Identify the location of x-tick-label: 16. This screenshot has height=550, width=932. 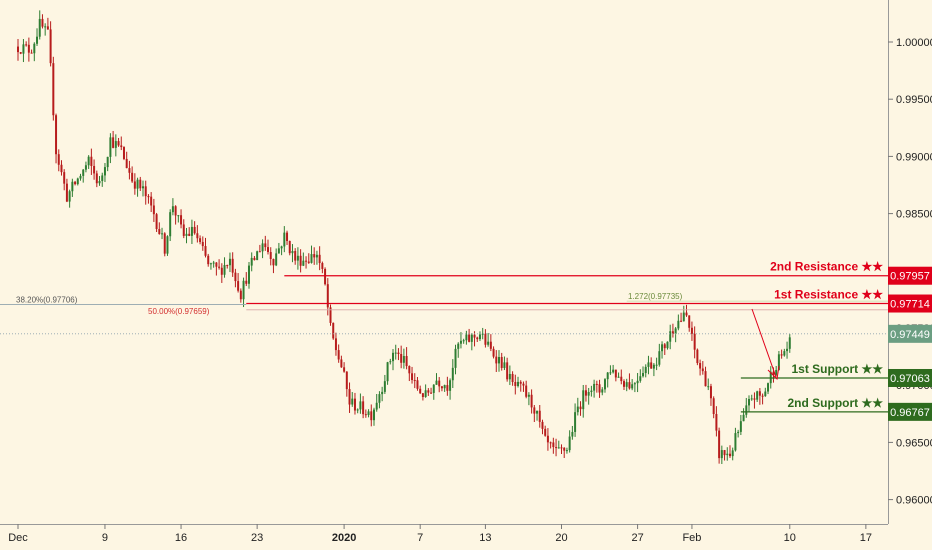
(181, 538).